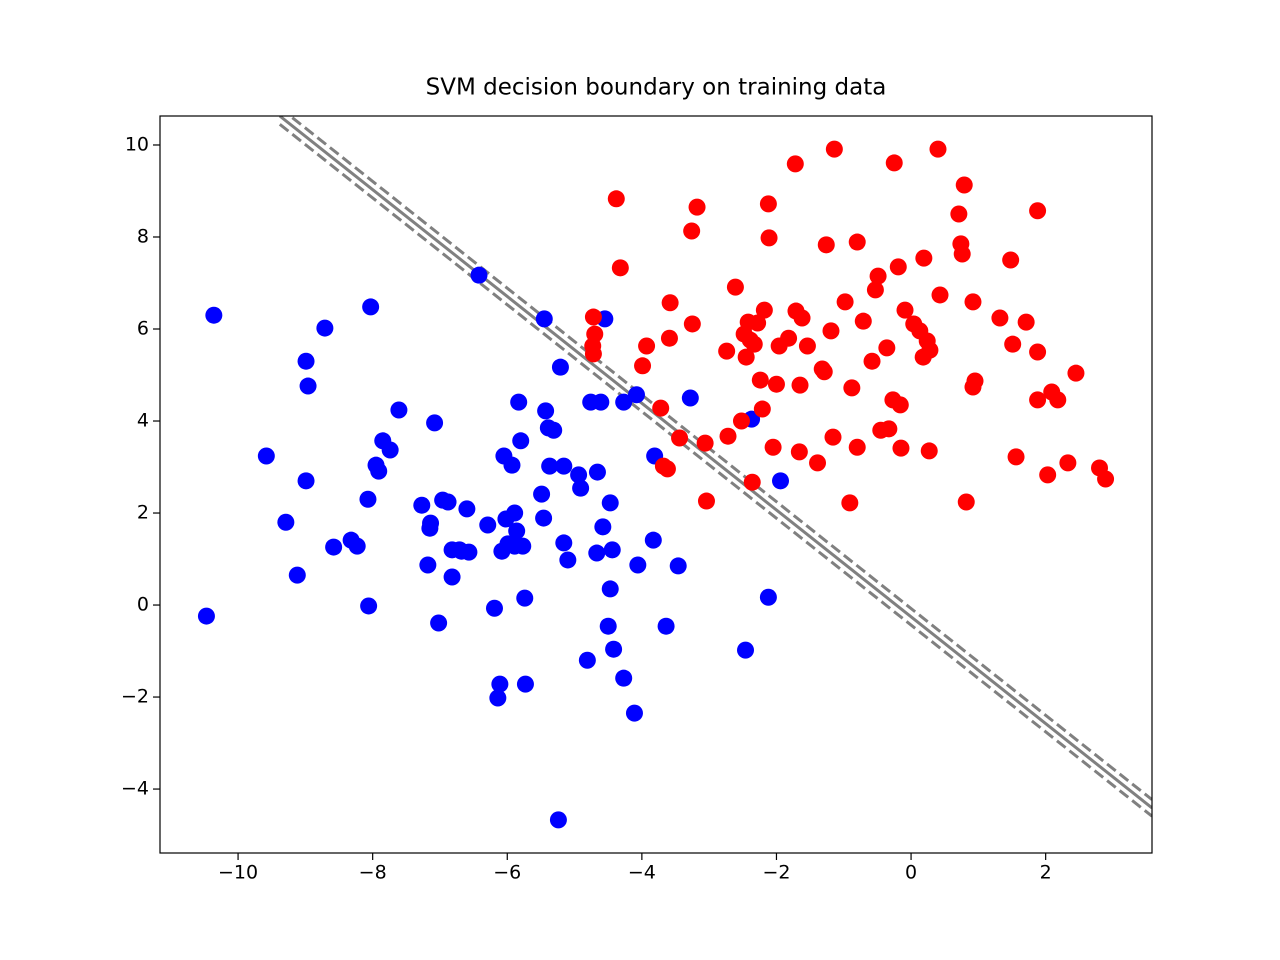 This screenshot has height=960, width=1280. What do you see at coordinates (656, 88) in the screenshot?
I see `chart-title: SVM decision boundary on training data` at bounding box center [656, 88].